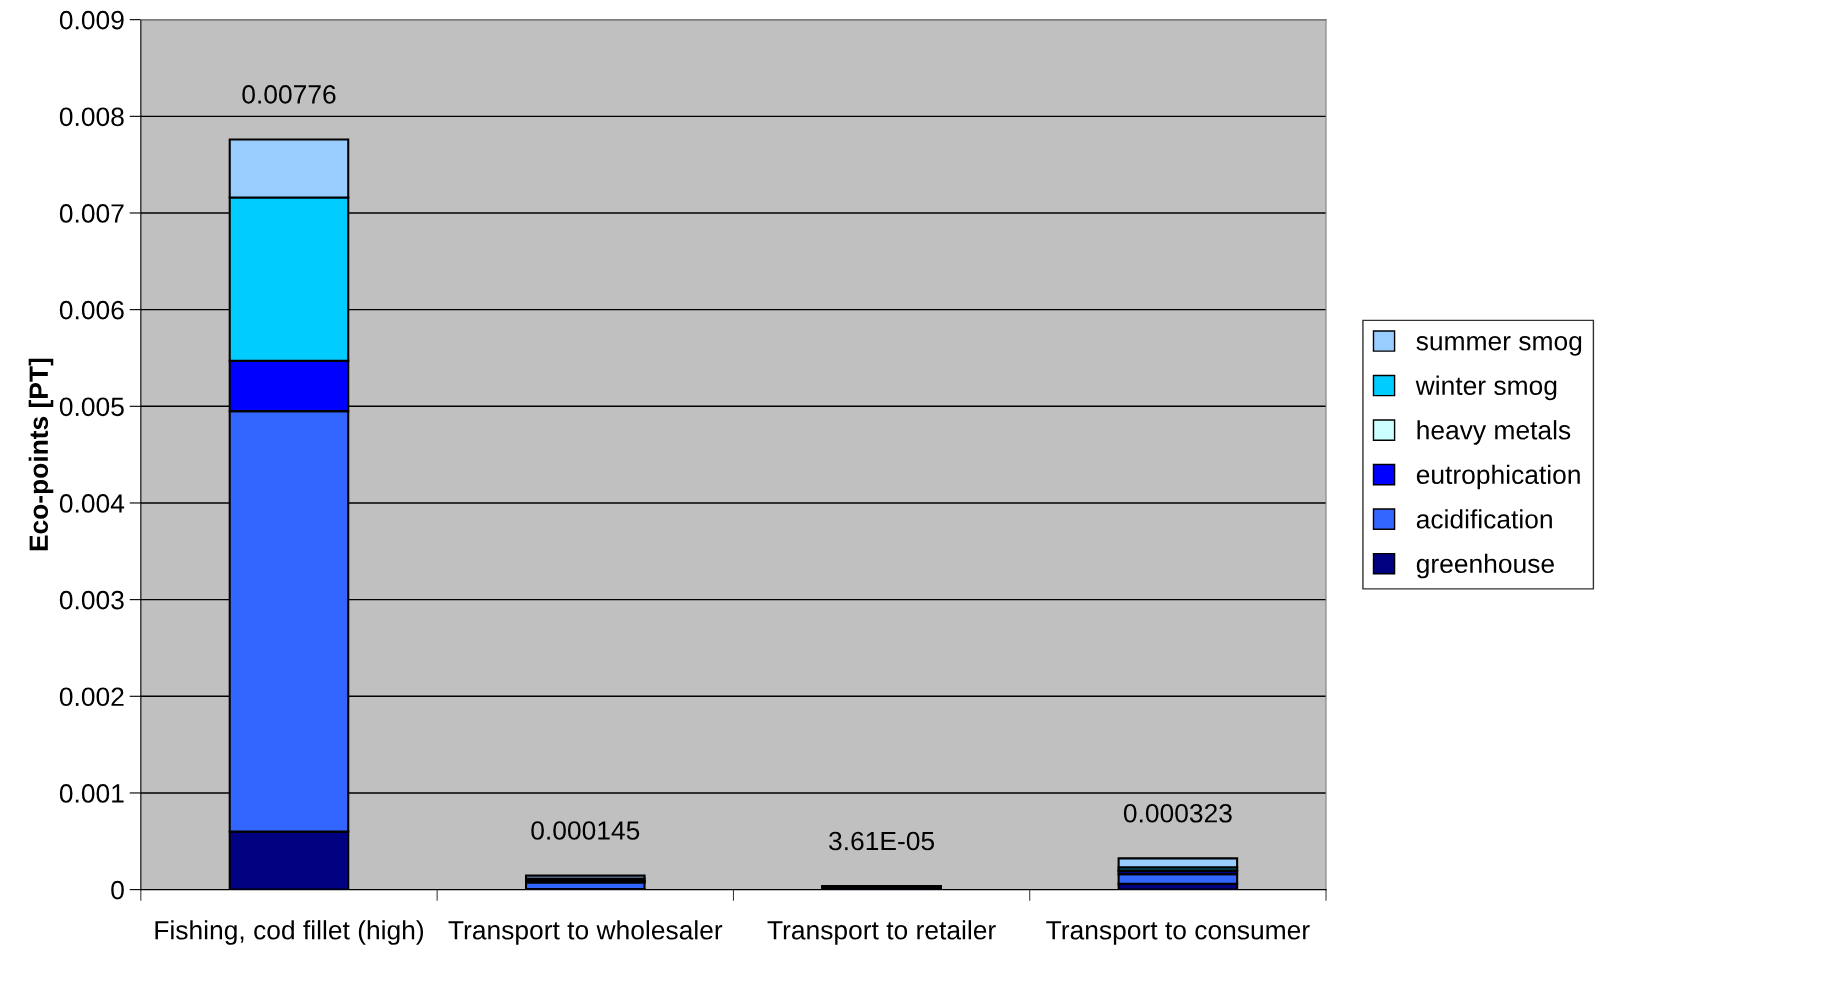 The height and width of the screenshot is (983, 1829). I want to click on x-tick-label: Transport to wholesaler, so click(585, 932).